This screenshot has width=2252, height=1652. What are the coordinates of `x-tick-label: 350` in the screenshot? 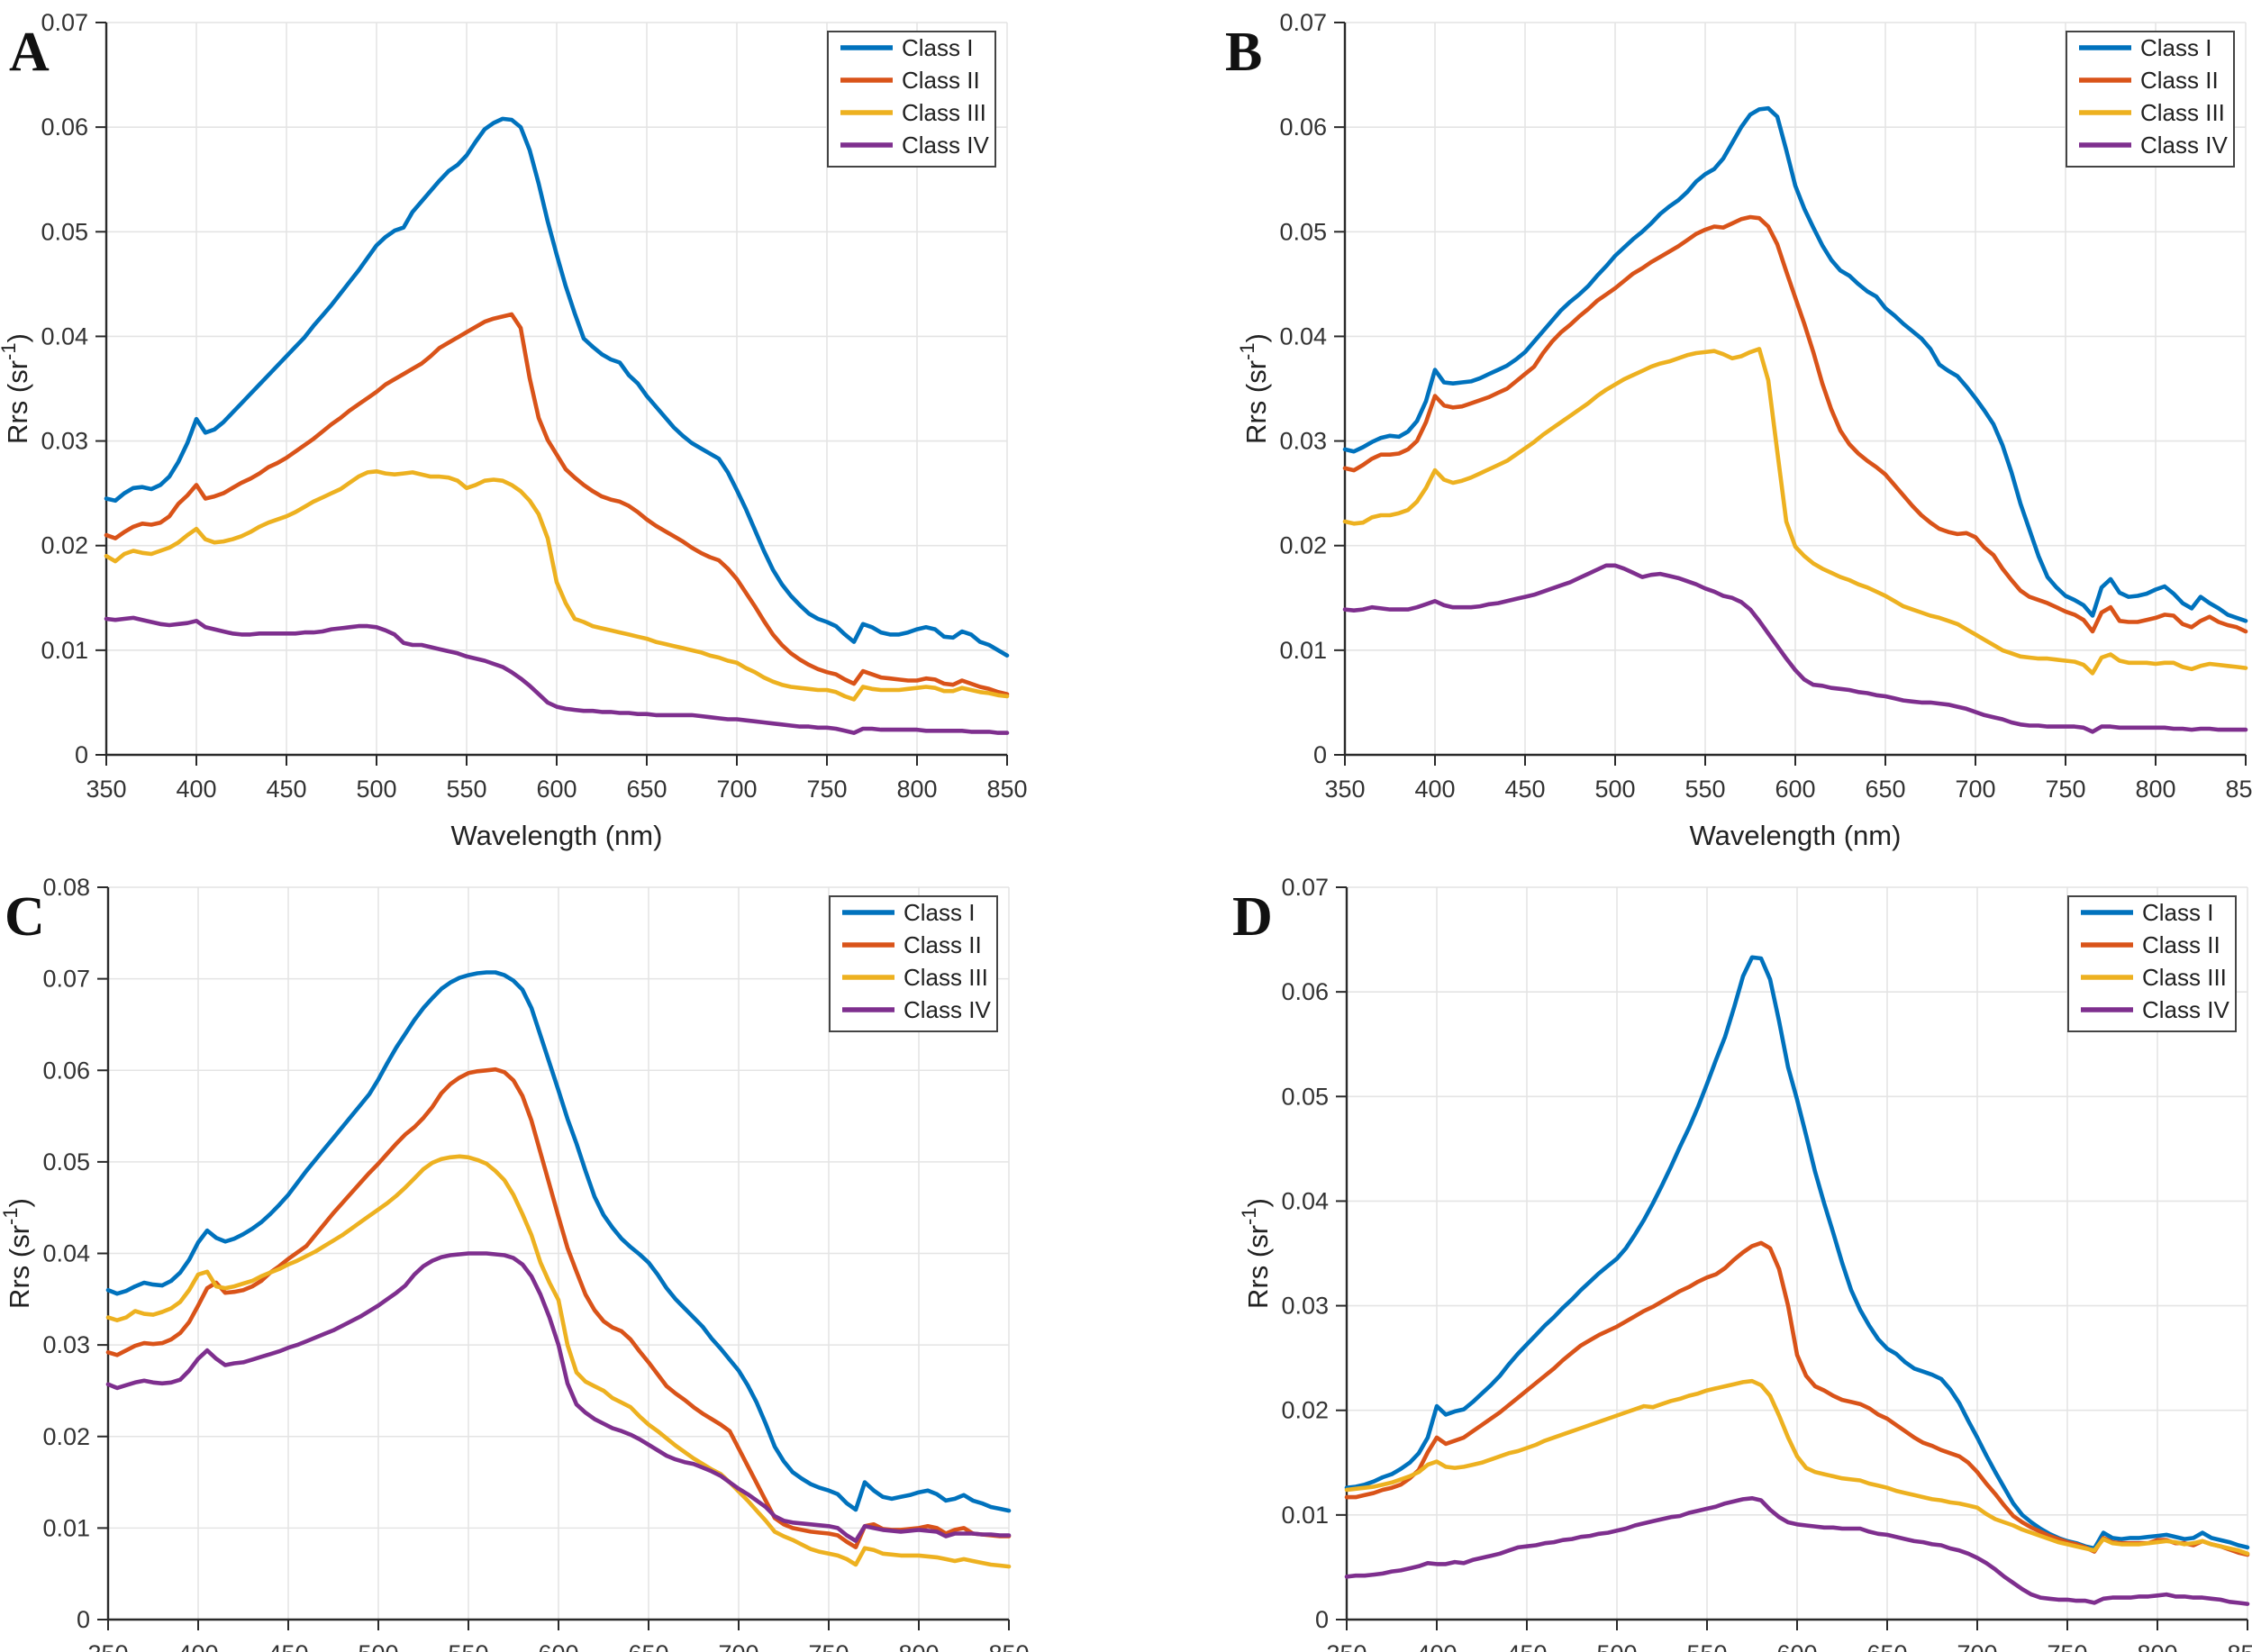 It's located at (107, 1646).